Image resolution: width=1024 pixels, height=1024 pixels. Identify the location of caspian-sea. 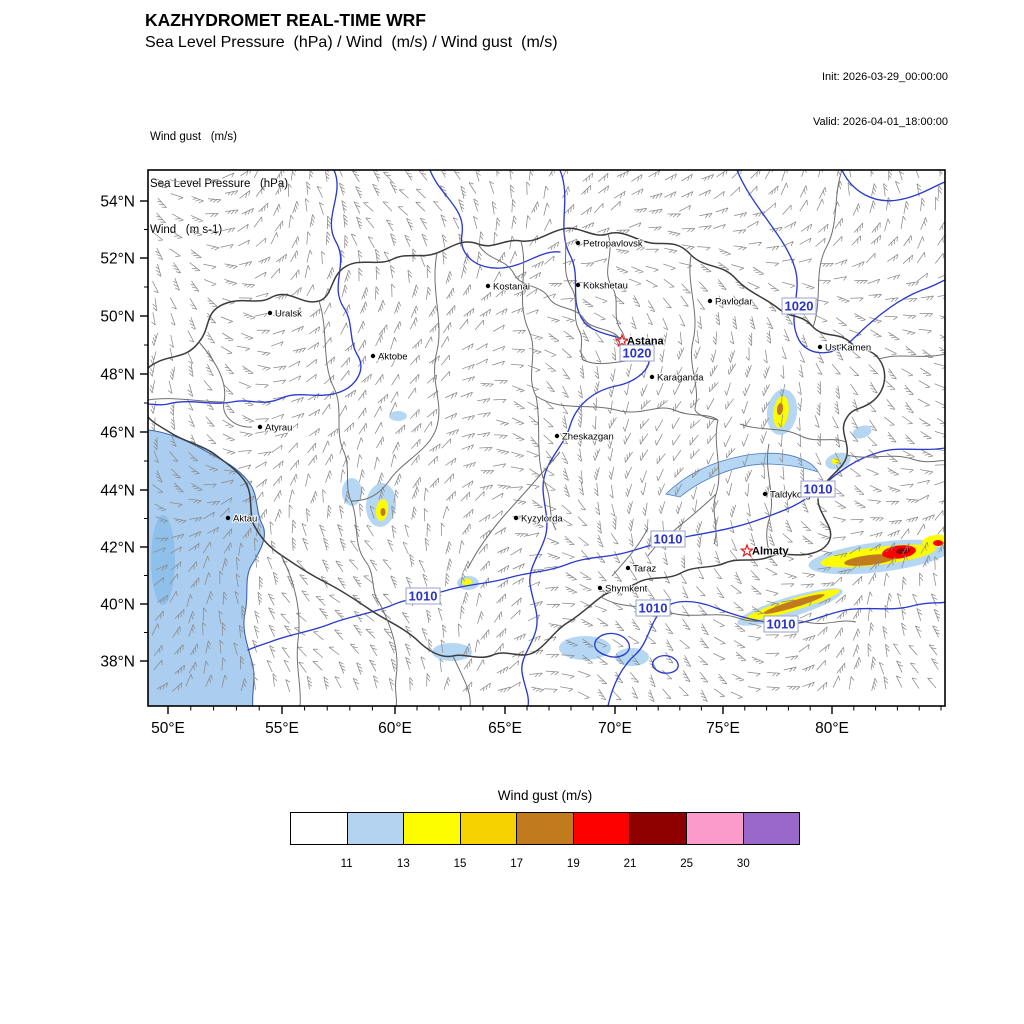
(206, 567).